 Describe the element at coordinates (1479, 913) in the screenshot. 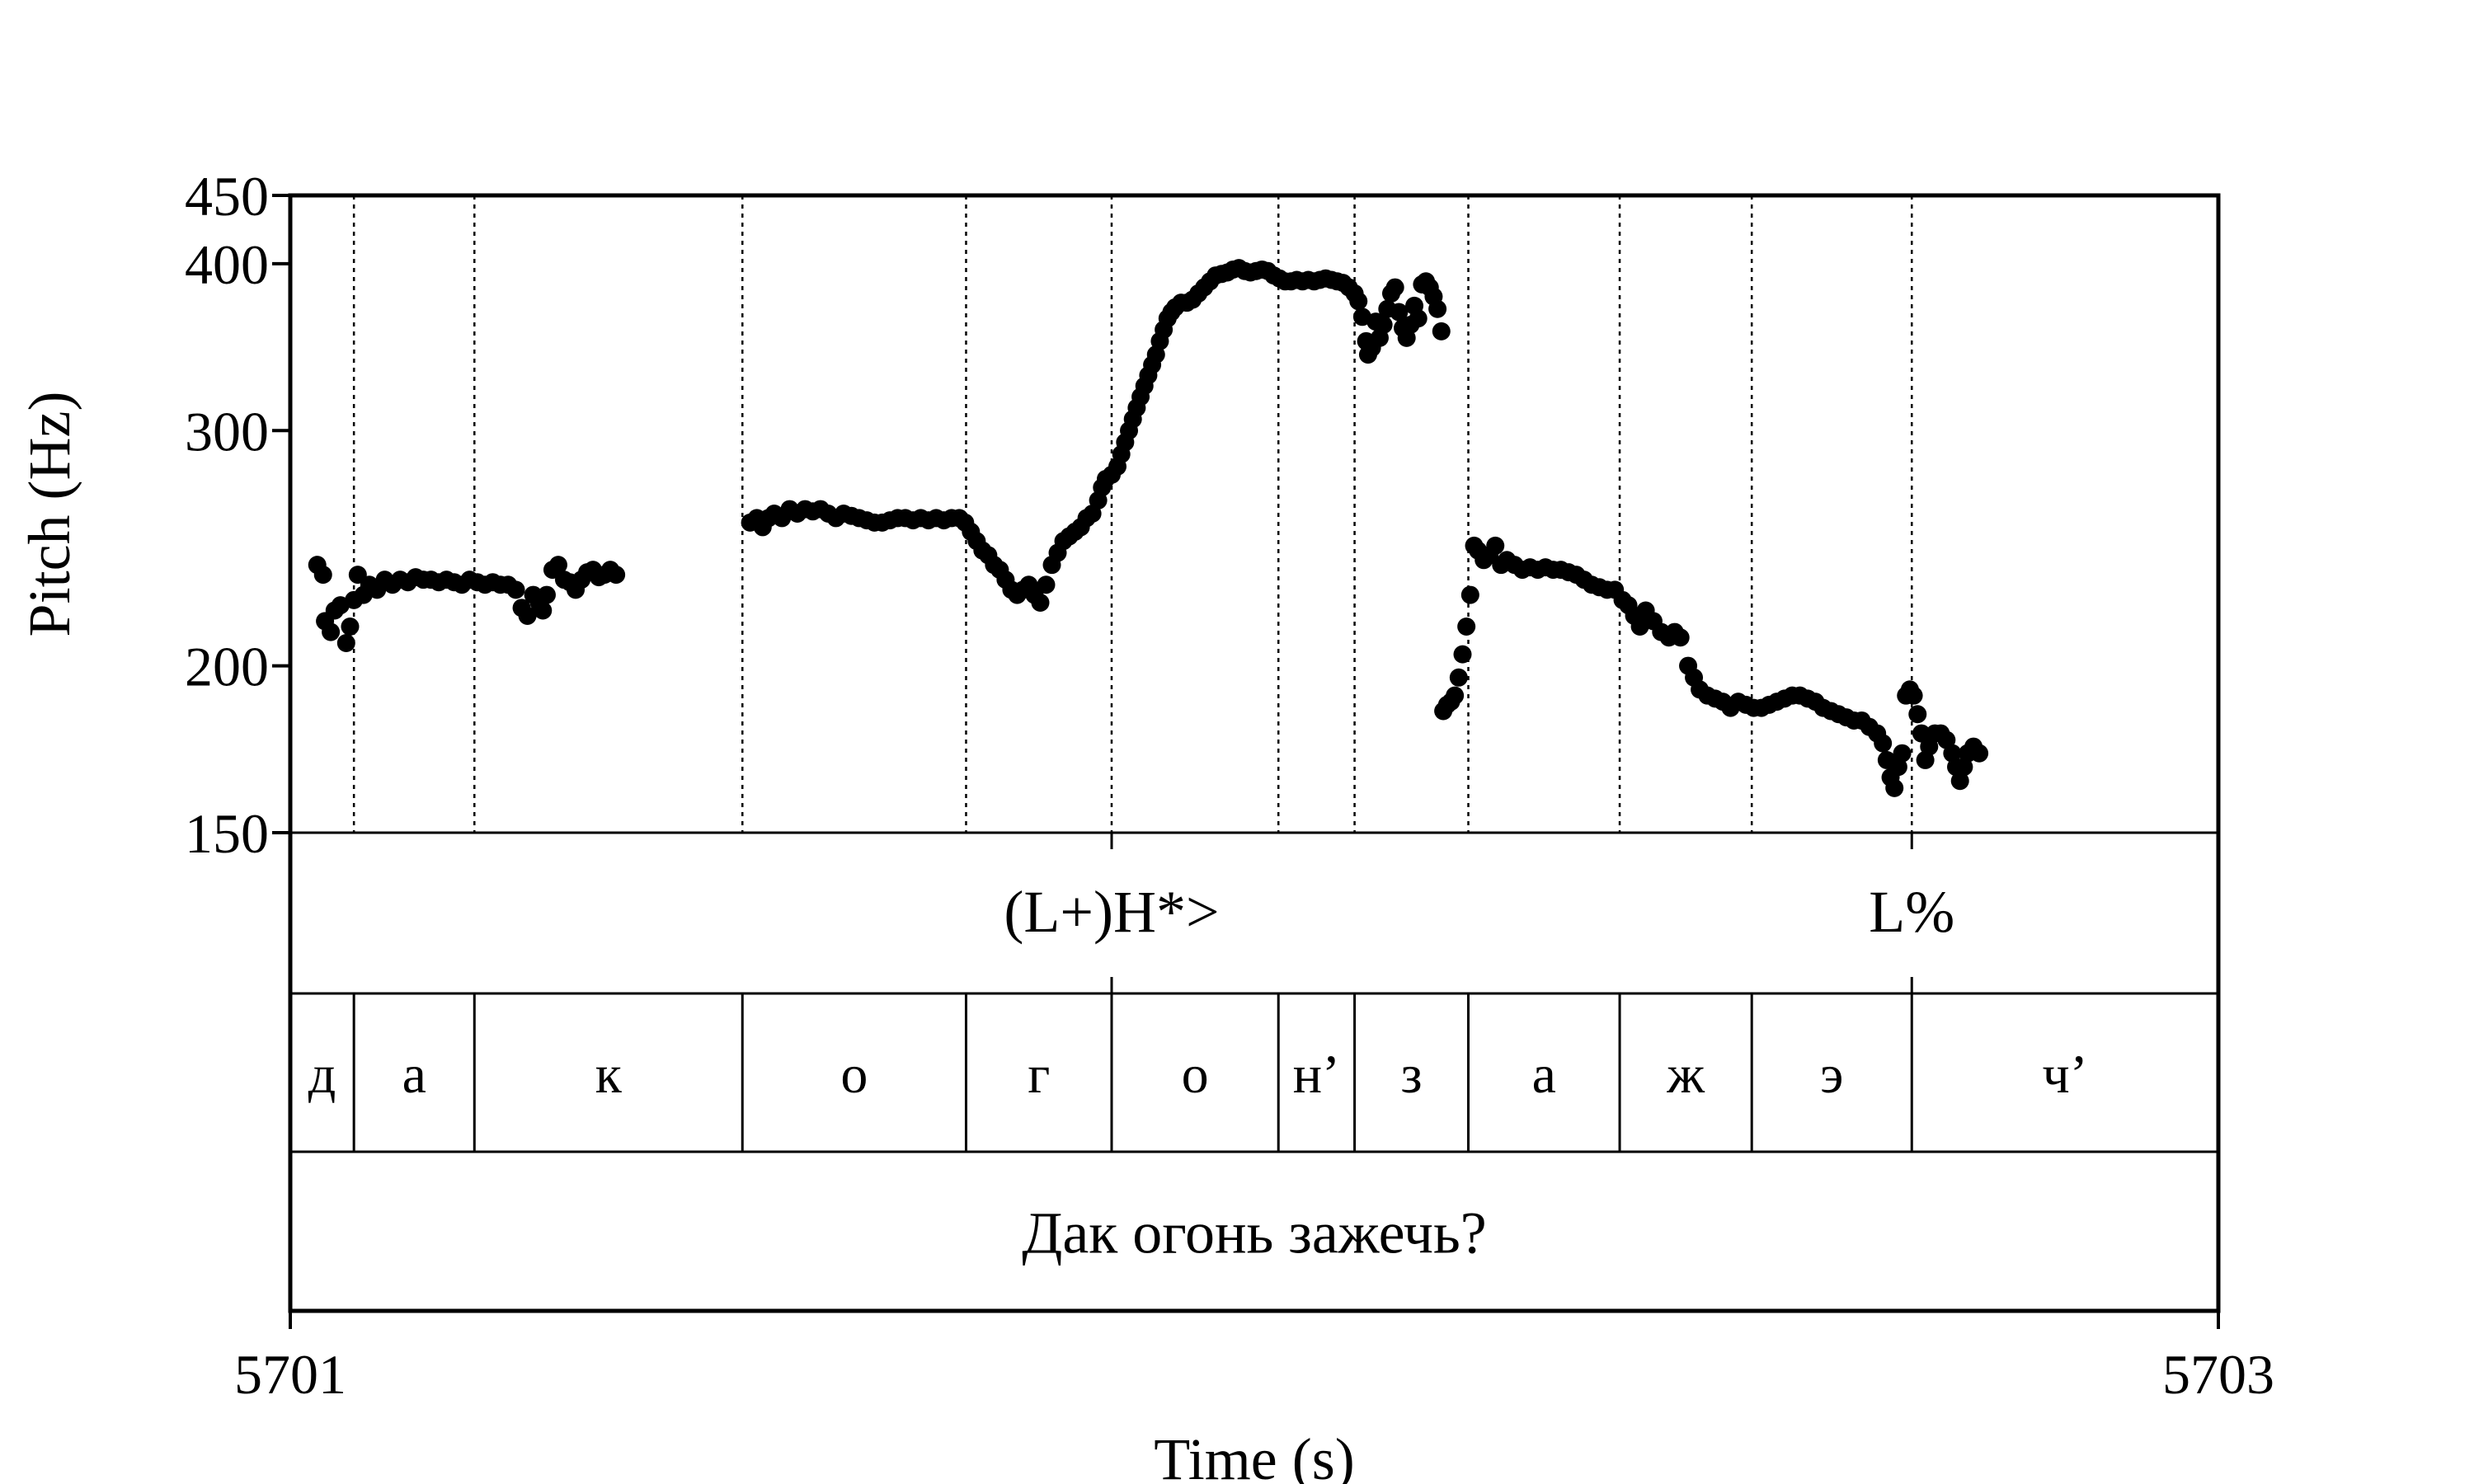

I see `tone-tier: (L+)H*> L%` at that location.